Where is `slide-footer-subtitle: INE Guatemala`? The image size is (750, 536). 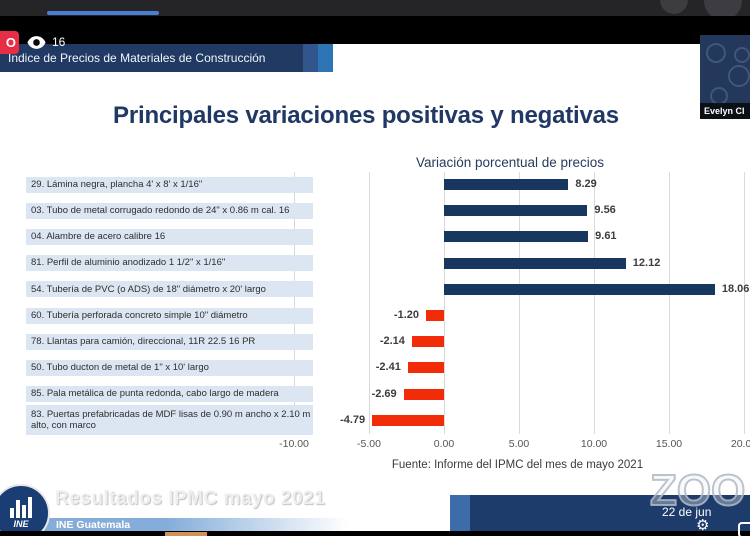 slide-footer-subtitle: INE Guatemala is located at coordinates (93, 525).